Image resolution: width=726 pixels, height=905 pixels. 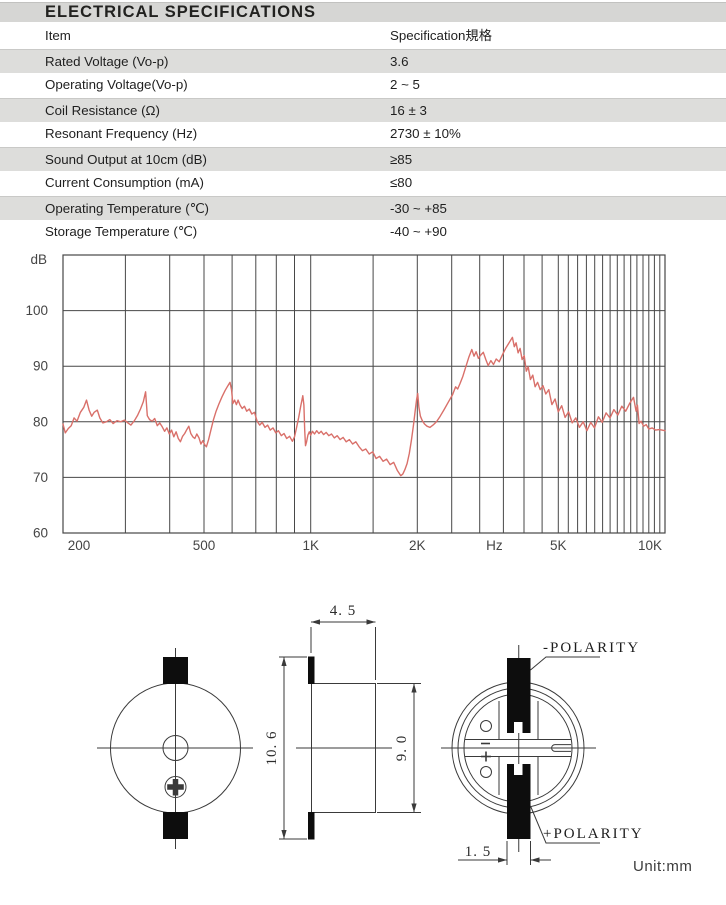 I want to click on dim-label-width: 4. 5, so click(x=343, y=611).